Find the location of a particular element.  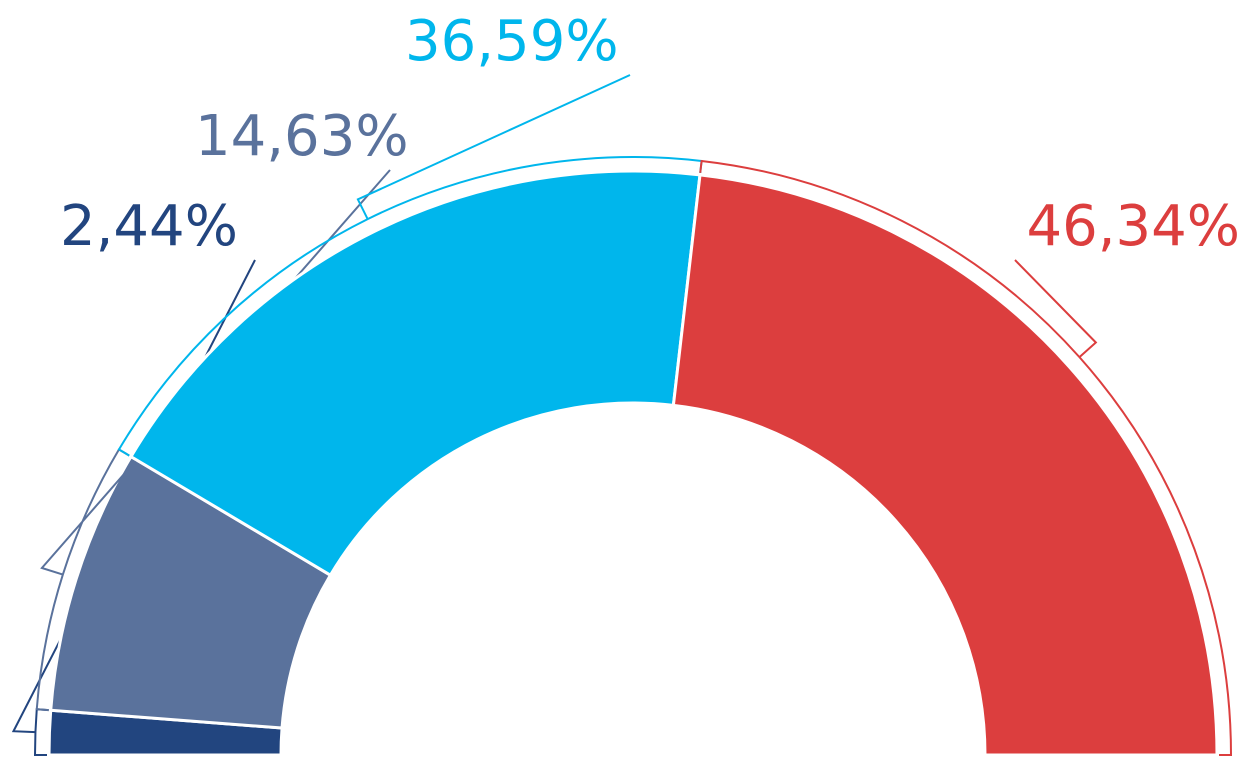

value-label: 36,59% is located at coordinates (512, 41).